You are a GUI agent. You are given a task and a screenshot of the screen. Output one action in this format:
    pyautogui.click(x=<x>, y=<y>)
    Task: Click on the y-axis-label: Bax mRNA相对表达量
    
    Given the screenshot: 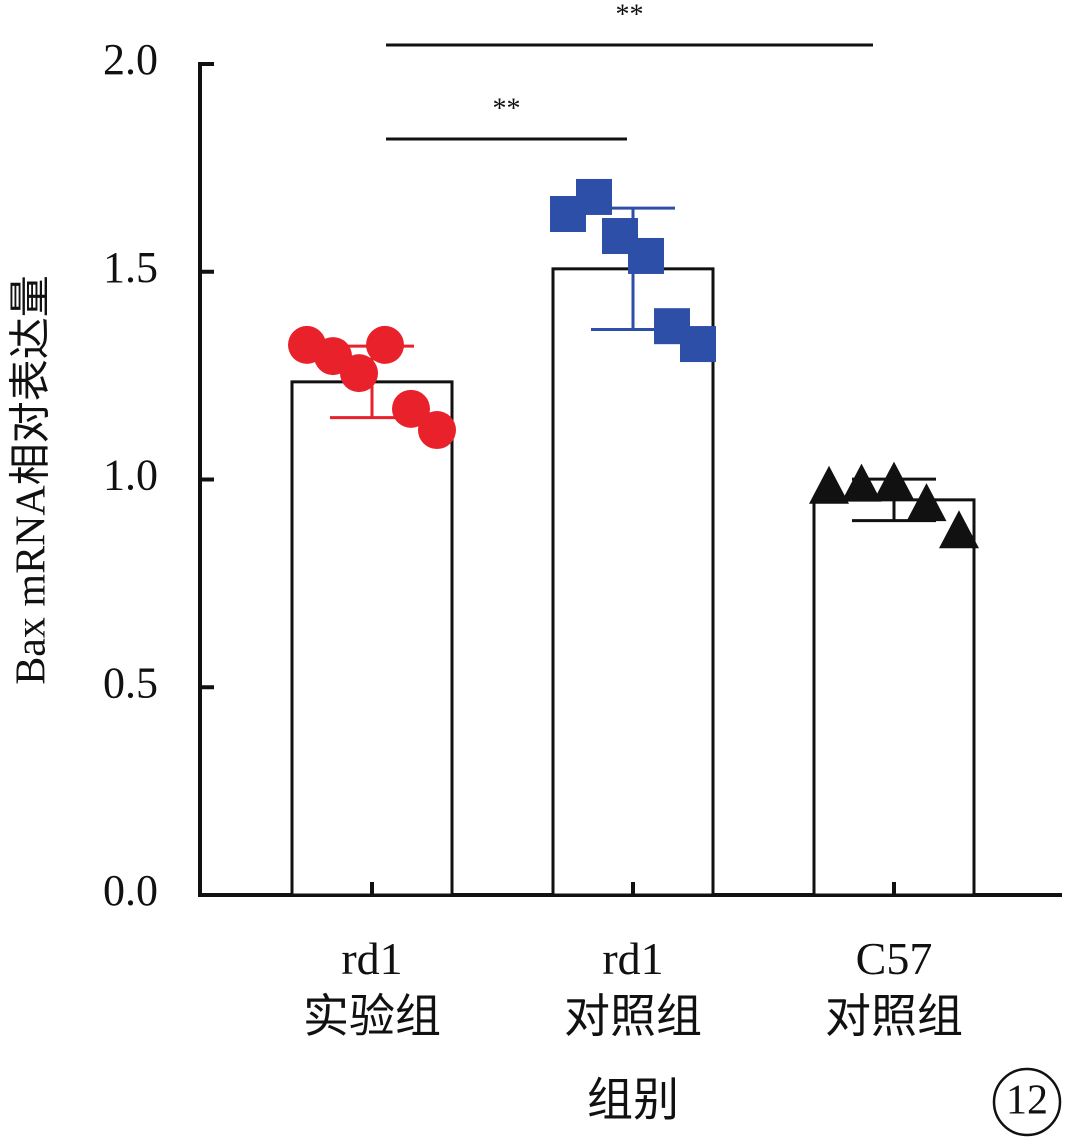 What is the action you would take?
    pyautogui.click(x=32, y=480)
    